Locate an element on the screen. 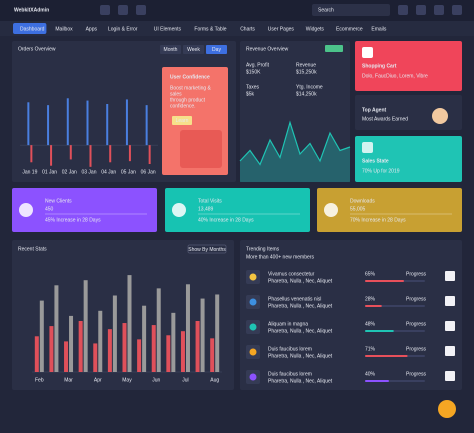 This screenshot has height=433, width=474. panel-title: Trending Items is located at coordinates (263, 249).